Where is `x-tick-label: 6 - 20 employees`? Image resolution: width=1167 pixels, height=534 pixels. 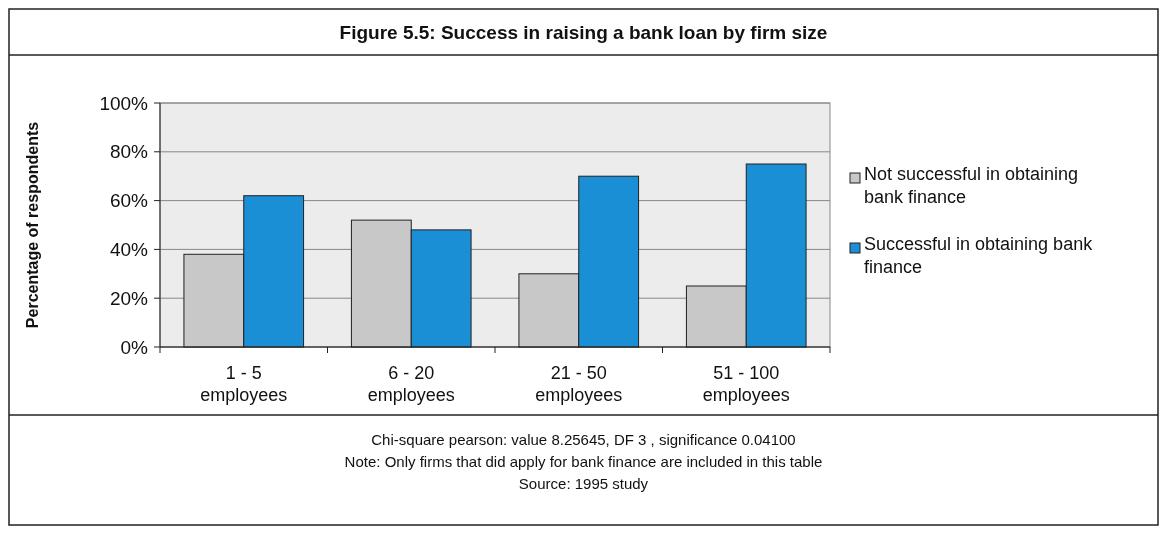 x-tick-label: 6 - 20 employees is located at coordinates (411, 384).